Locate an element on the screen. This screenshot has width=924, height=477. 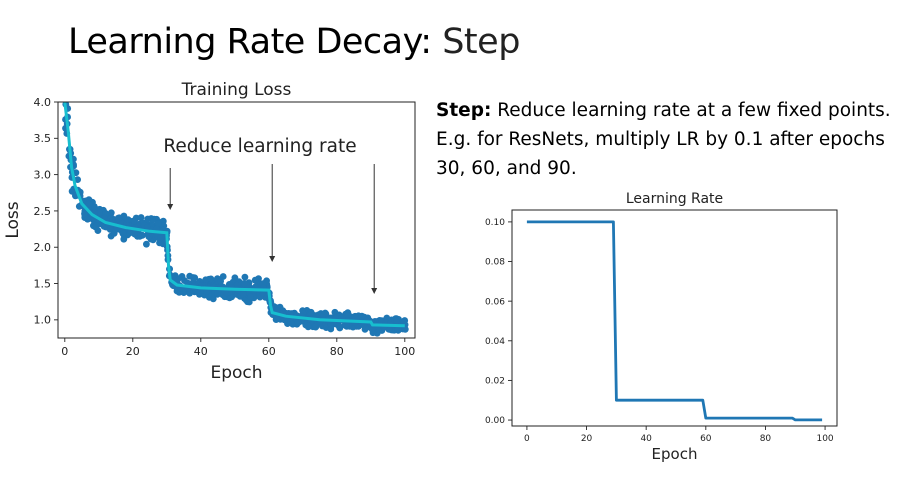
chart-title: Learning Rate is located at coordinates (674, 199).